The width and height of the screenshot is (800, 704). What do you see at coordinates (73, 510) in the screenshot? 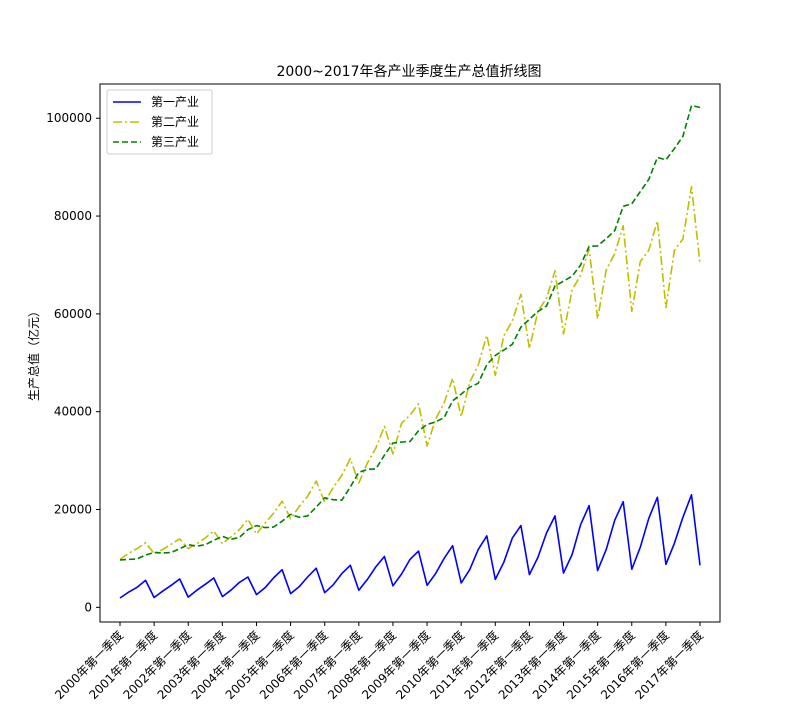
I see `y-tick-label-1: 20000` at bounding box center [73, 510].